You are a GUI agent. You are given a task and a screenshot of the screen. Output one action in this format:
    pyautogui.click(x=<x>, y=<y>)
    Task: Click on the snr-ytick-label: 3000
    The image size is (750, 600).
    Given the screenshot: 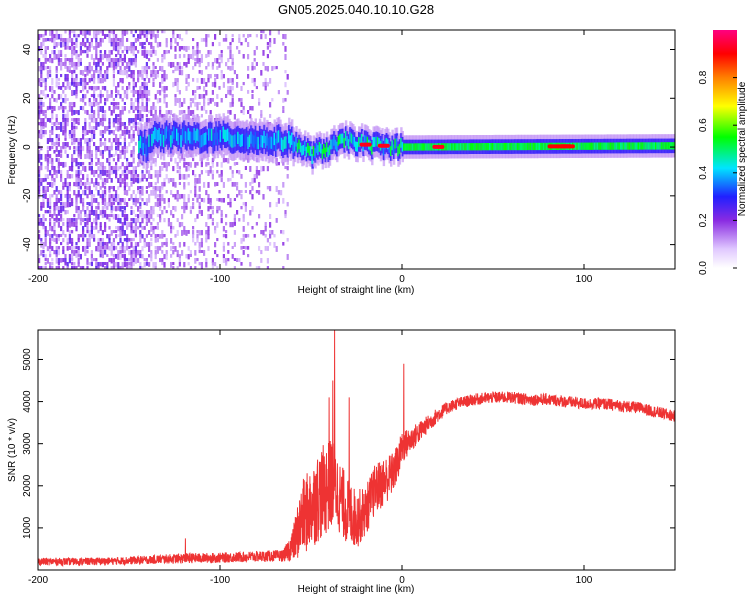 What is the action you would take?
    pyautogui.click(x=27, y=443)
    